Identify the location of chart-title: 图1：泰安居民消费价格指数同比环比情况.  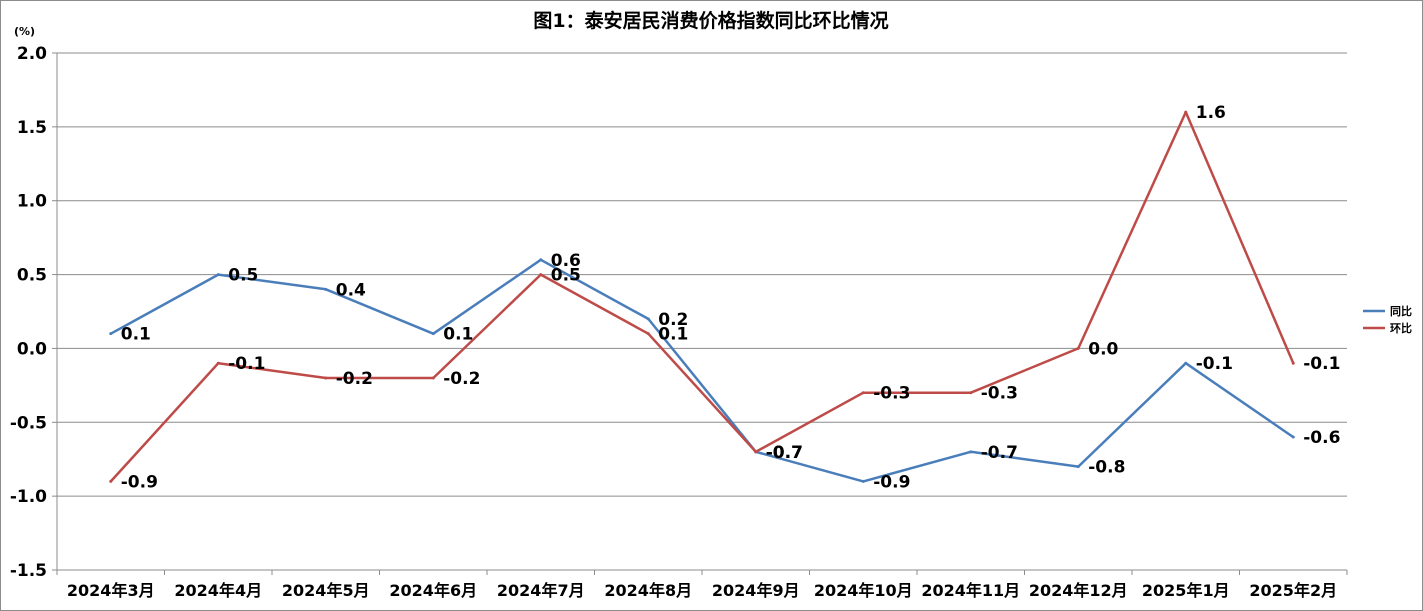
(710, 20).